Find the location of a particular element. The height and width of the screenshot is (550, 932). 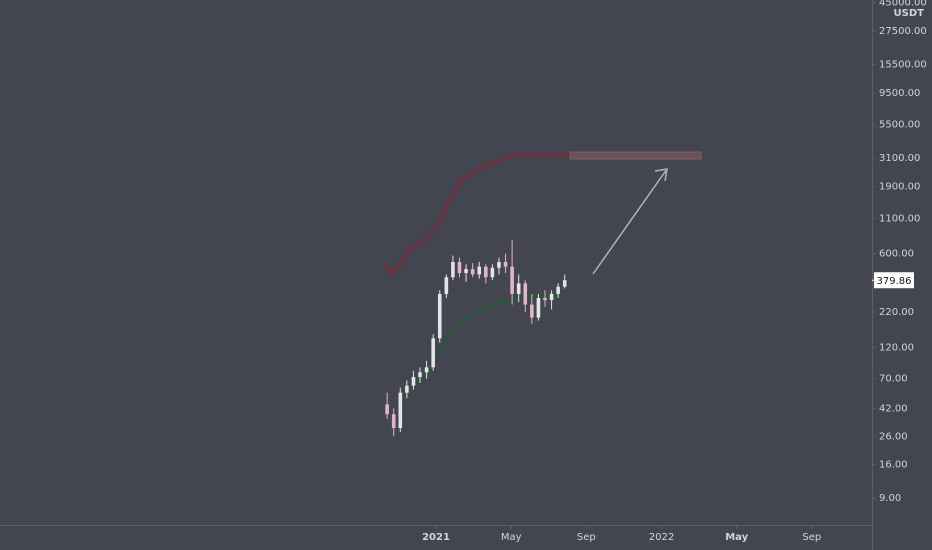

y-tick-label: 15500.00 is located at coordinates (903, 64).